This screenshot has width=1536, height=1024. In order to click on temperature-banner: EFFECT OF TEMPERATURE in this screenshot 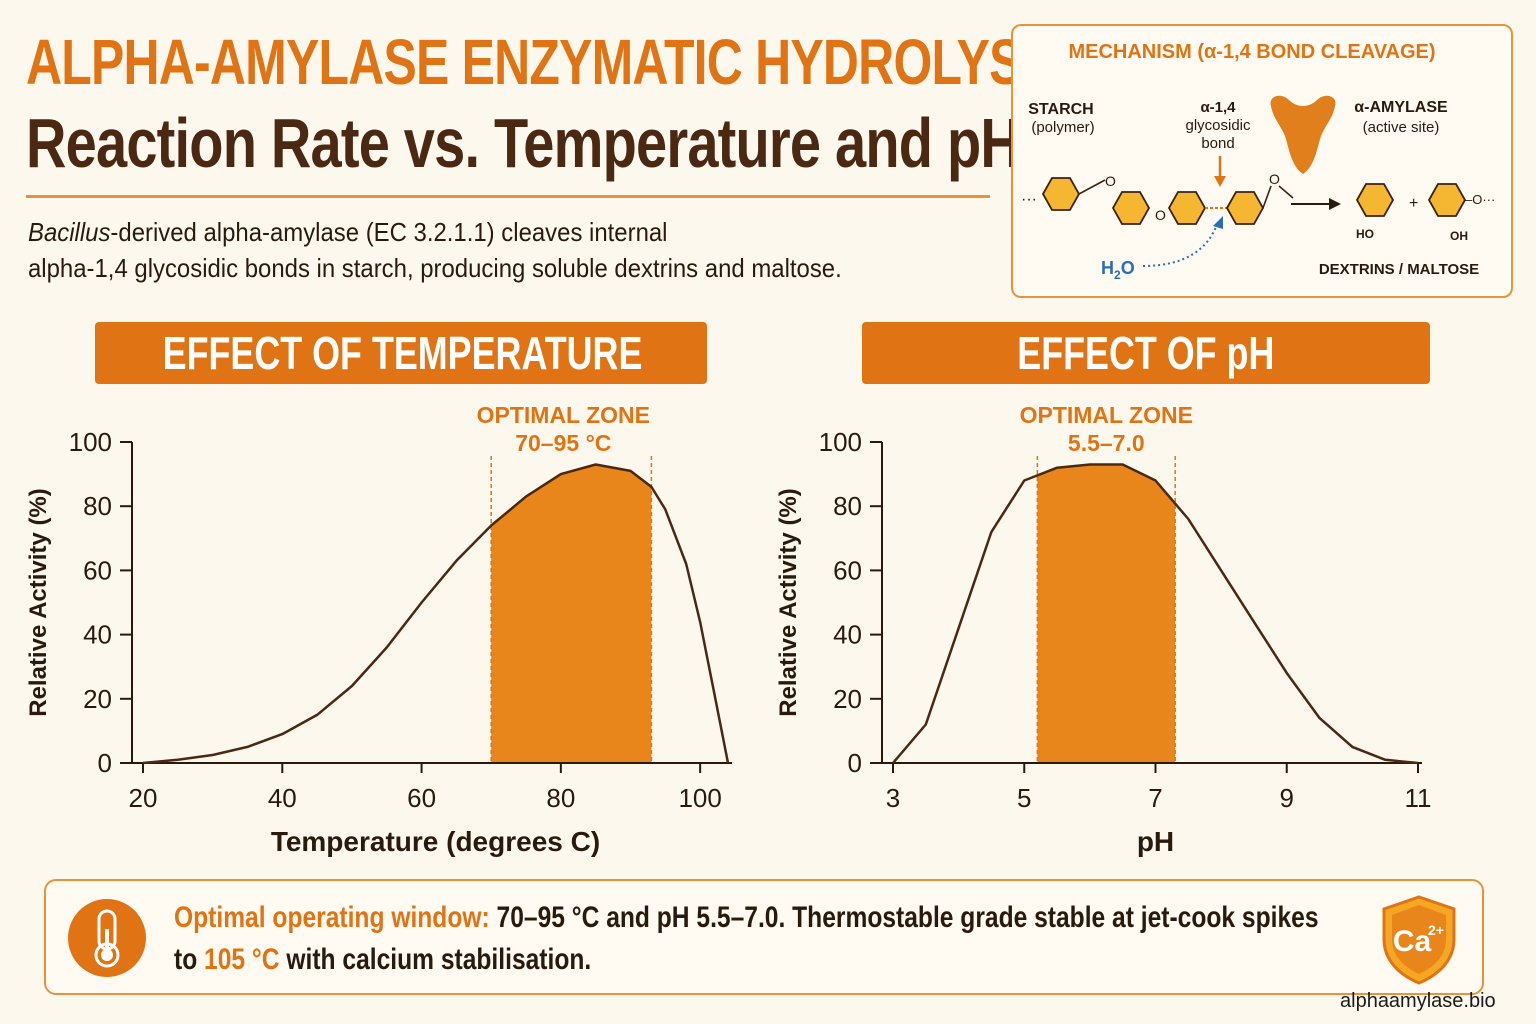, I will do `click(401, 353)`.